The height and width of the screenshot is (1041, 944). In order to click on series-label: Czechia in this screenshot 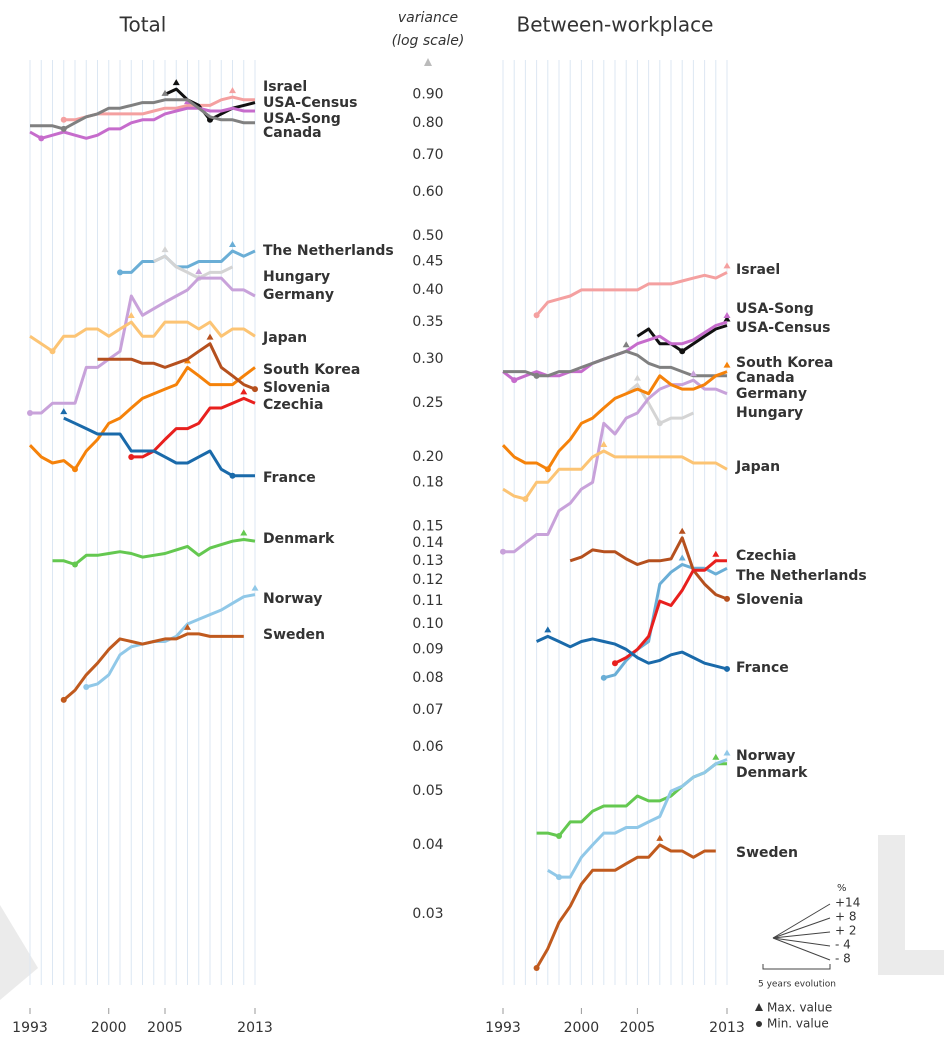, I will do `click(766, 556)`.